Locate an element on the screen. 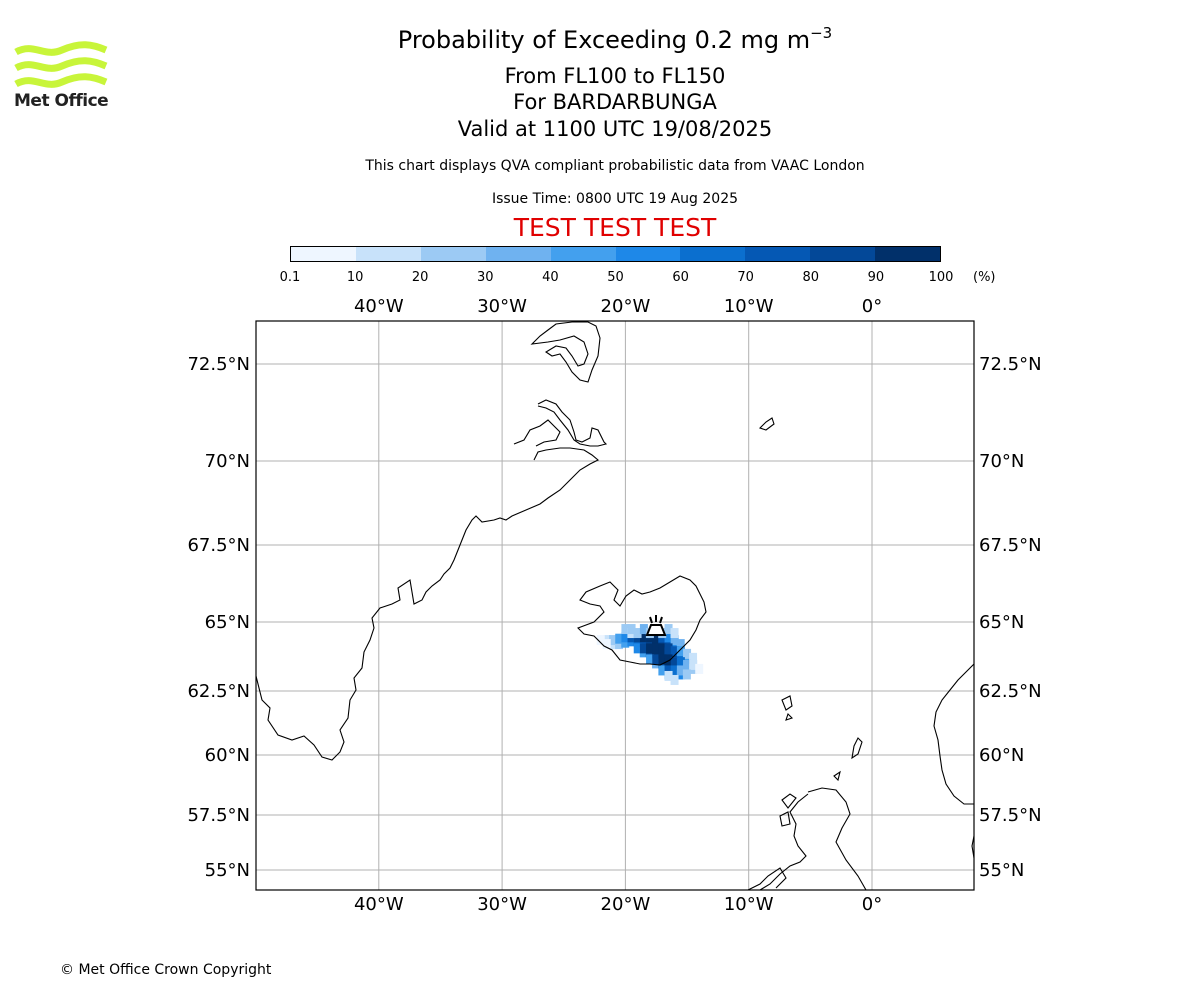  jan-mayen-coastline is located at coordinates (766, 424).